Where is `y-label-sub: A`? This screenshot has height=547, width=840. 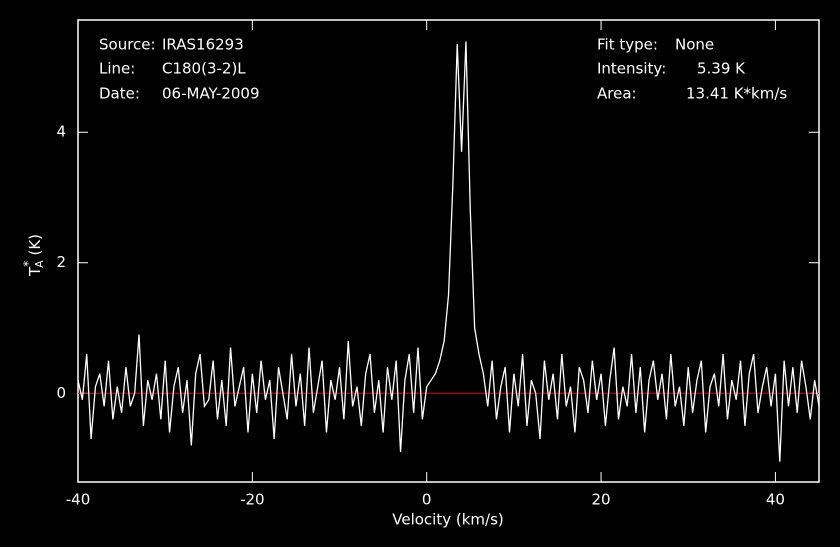 y-label-sub: A is located at coordinates (39, 264).